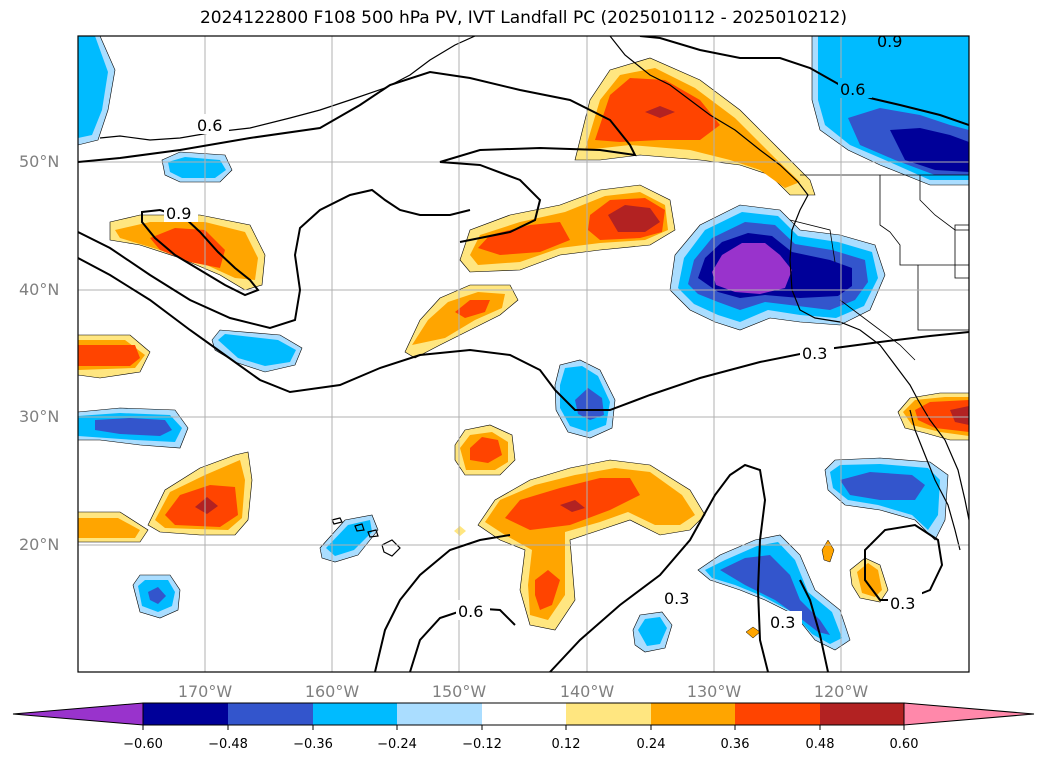  What do you see at coordinates (814, 353) in the screenshot?
I see `contour-label-03-e: 0.3` at bounding box center [814, 353].